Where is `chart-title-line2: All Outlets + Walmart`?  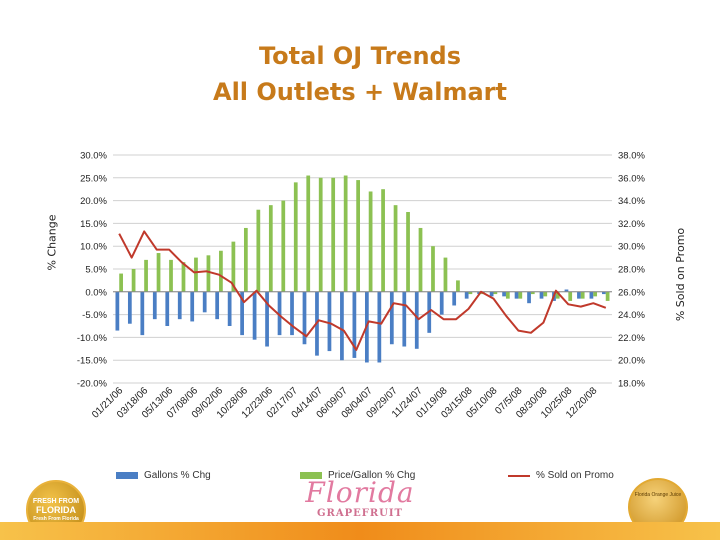 chart-title-line2: All Outlets + Walmart is located at coordinates (360, 92).